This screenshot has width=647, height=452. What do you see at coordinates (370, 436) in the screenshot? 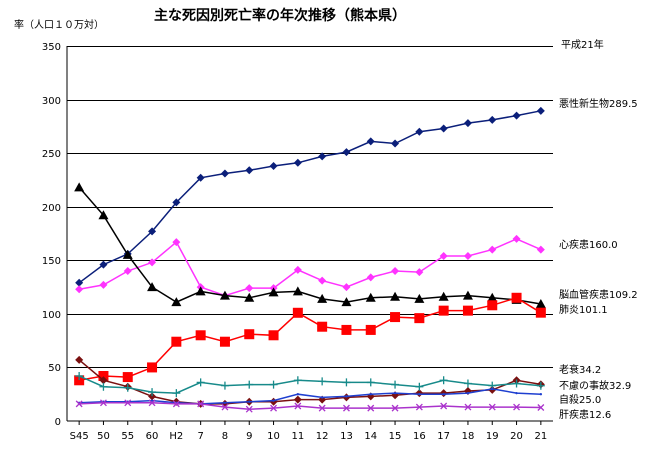
I see `x-tick-label: 14` at bounding box center [370, 436].